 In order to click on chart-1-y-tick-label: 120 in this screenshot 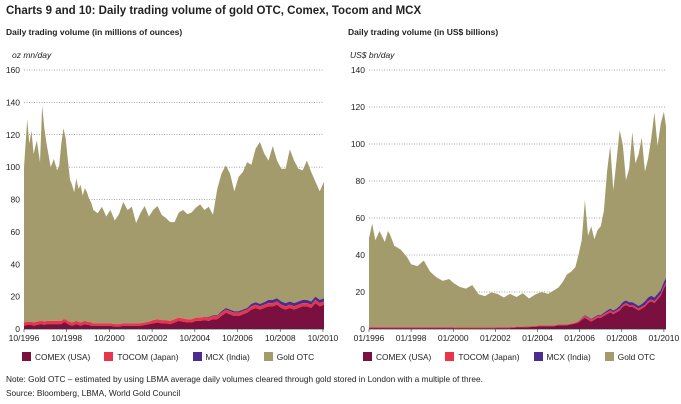, I will do `click(13, 135)`.